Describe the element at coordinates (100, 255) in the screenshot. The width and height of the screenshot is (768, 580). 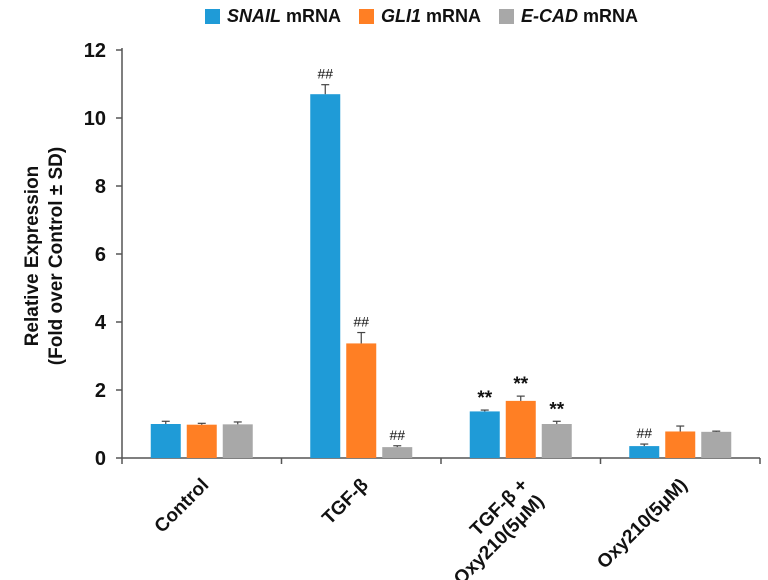
I see `y-tick-label: 6` at that location.